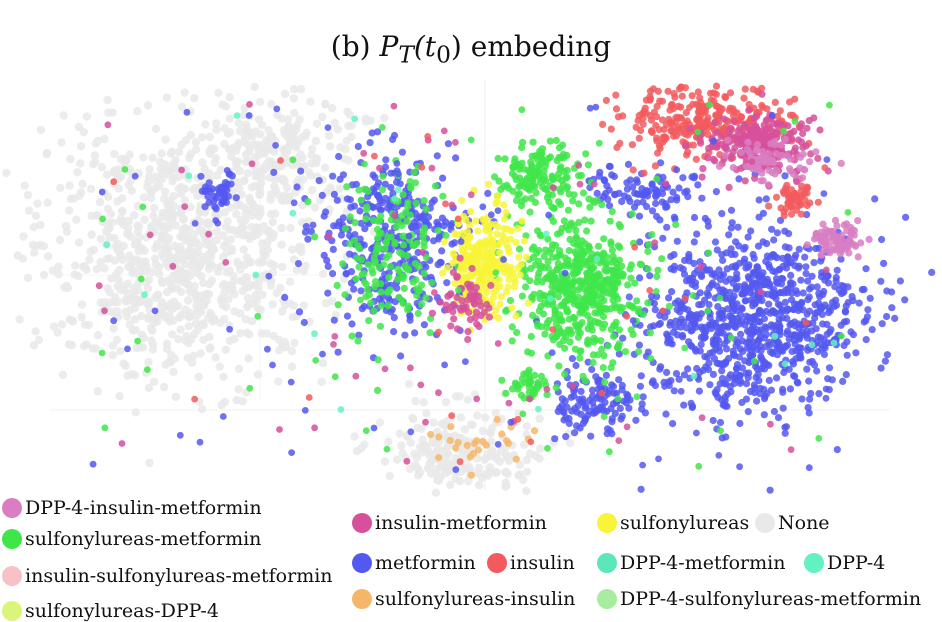 Image resolution: width=942 pixels, height=622 pixels. What do you see at coordinates (355, 46) in the screenshot?
I see `title-prefix: (b)` at bounding box center [355, 46].